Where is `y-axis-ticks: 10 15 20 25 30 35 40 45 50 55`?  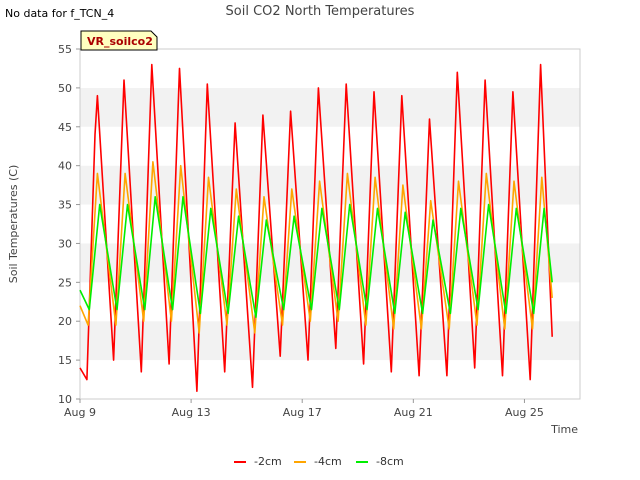
y-axis-ticks: 10 15 20 25 30 35 40 45 50 55 is located at coordinates (69, 224).